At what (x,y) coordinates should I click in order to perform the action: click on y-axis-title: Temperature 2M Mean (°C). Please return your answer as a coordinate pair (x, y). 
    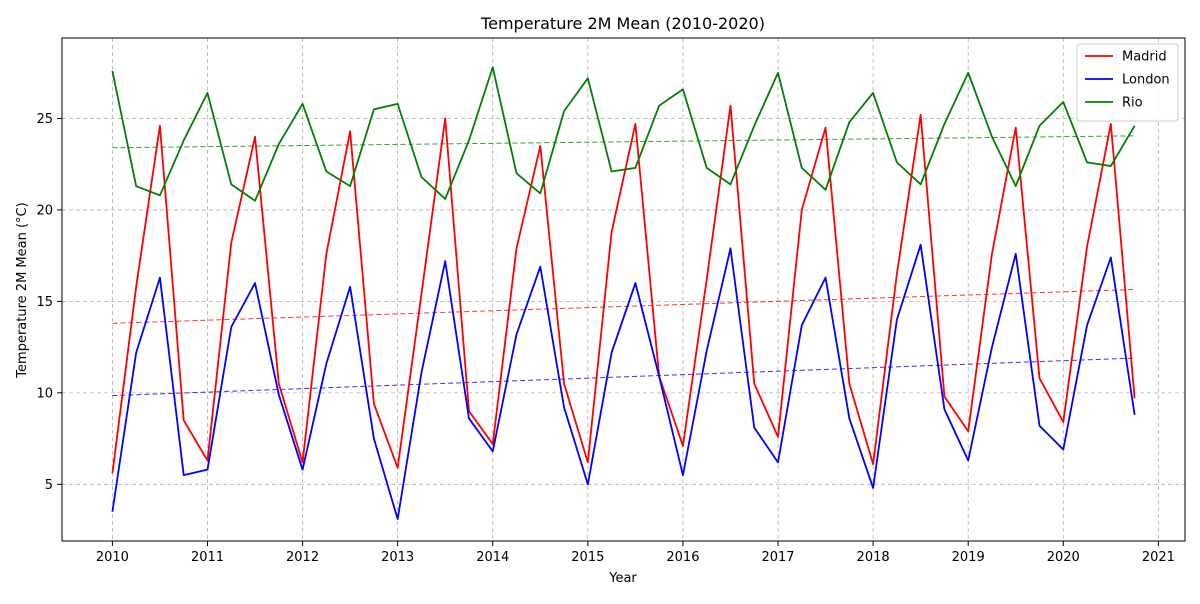
    Looking at the image, I should click on (22, 290).